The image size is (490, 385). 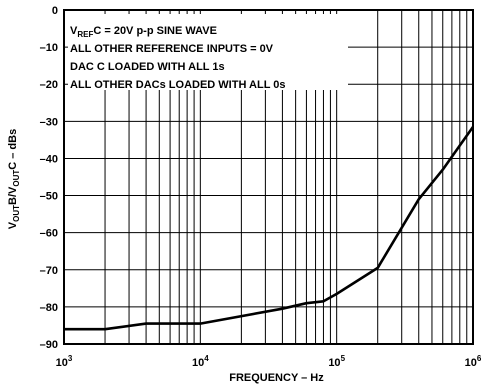 I want to click on annotation-text: V, so click(x=74, y=31).